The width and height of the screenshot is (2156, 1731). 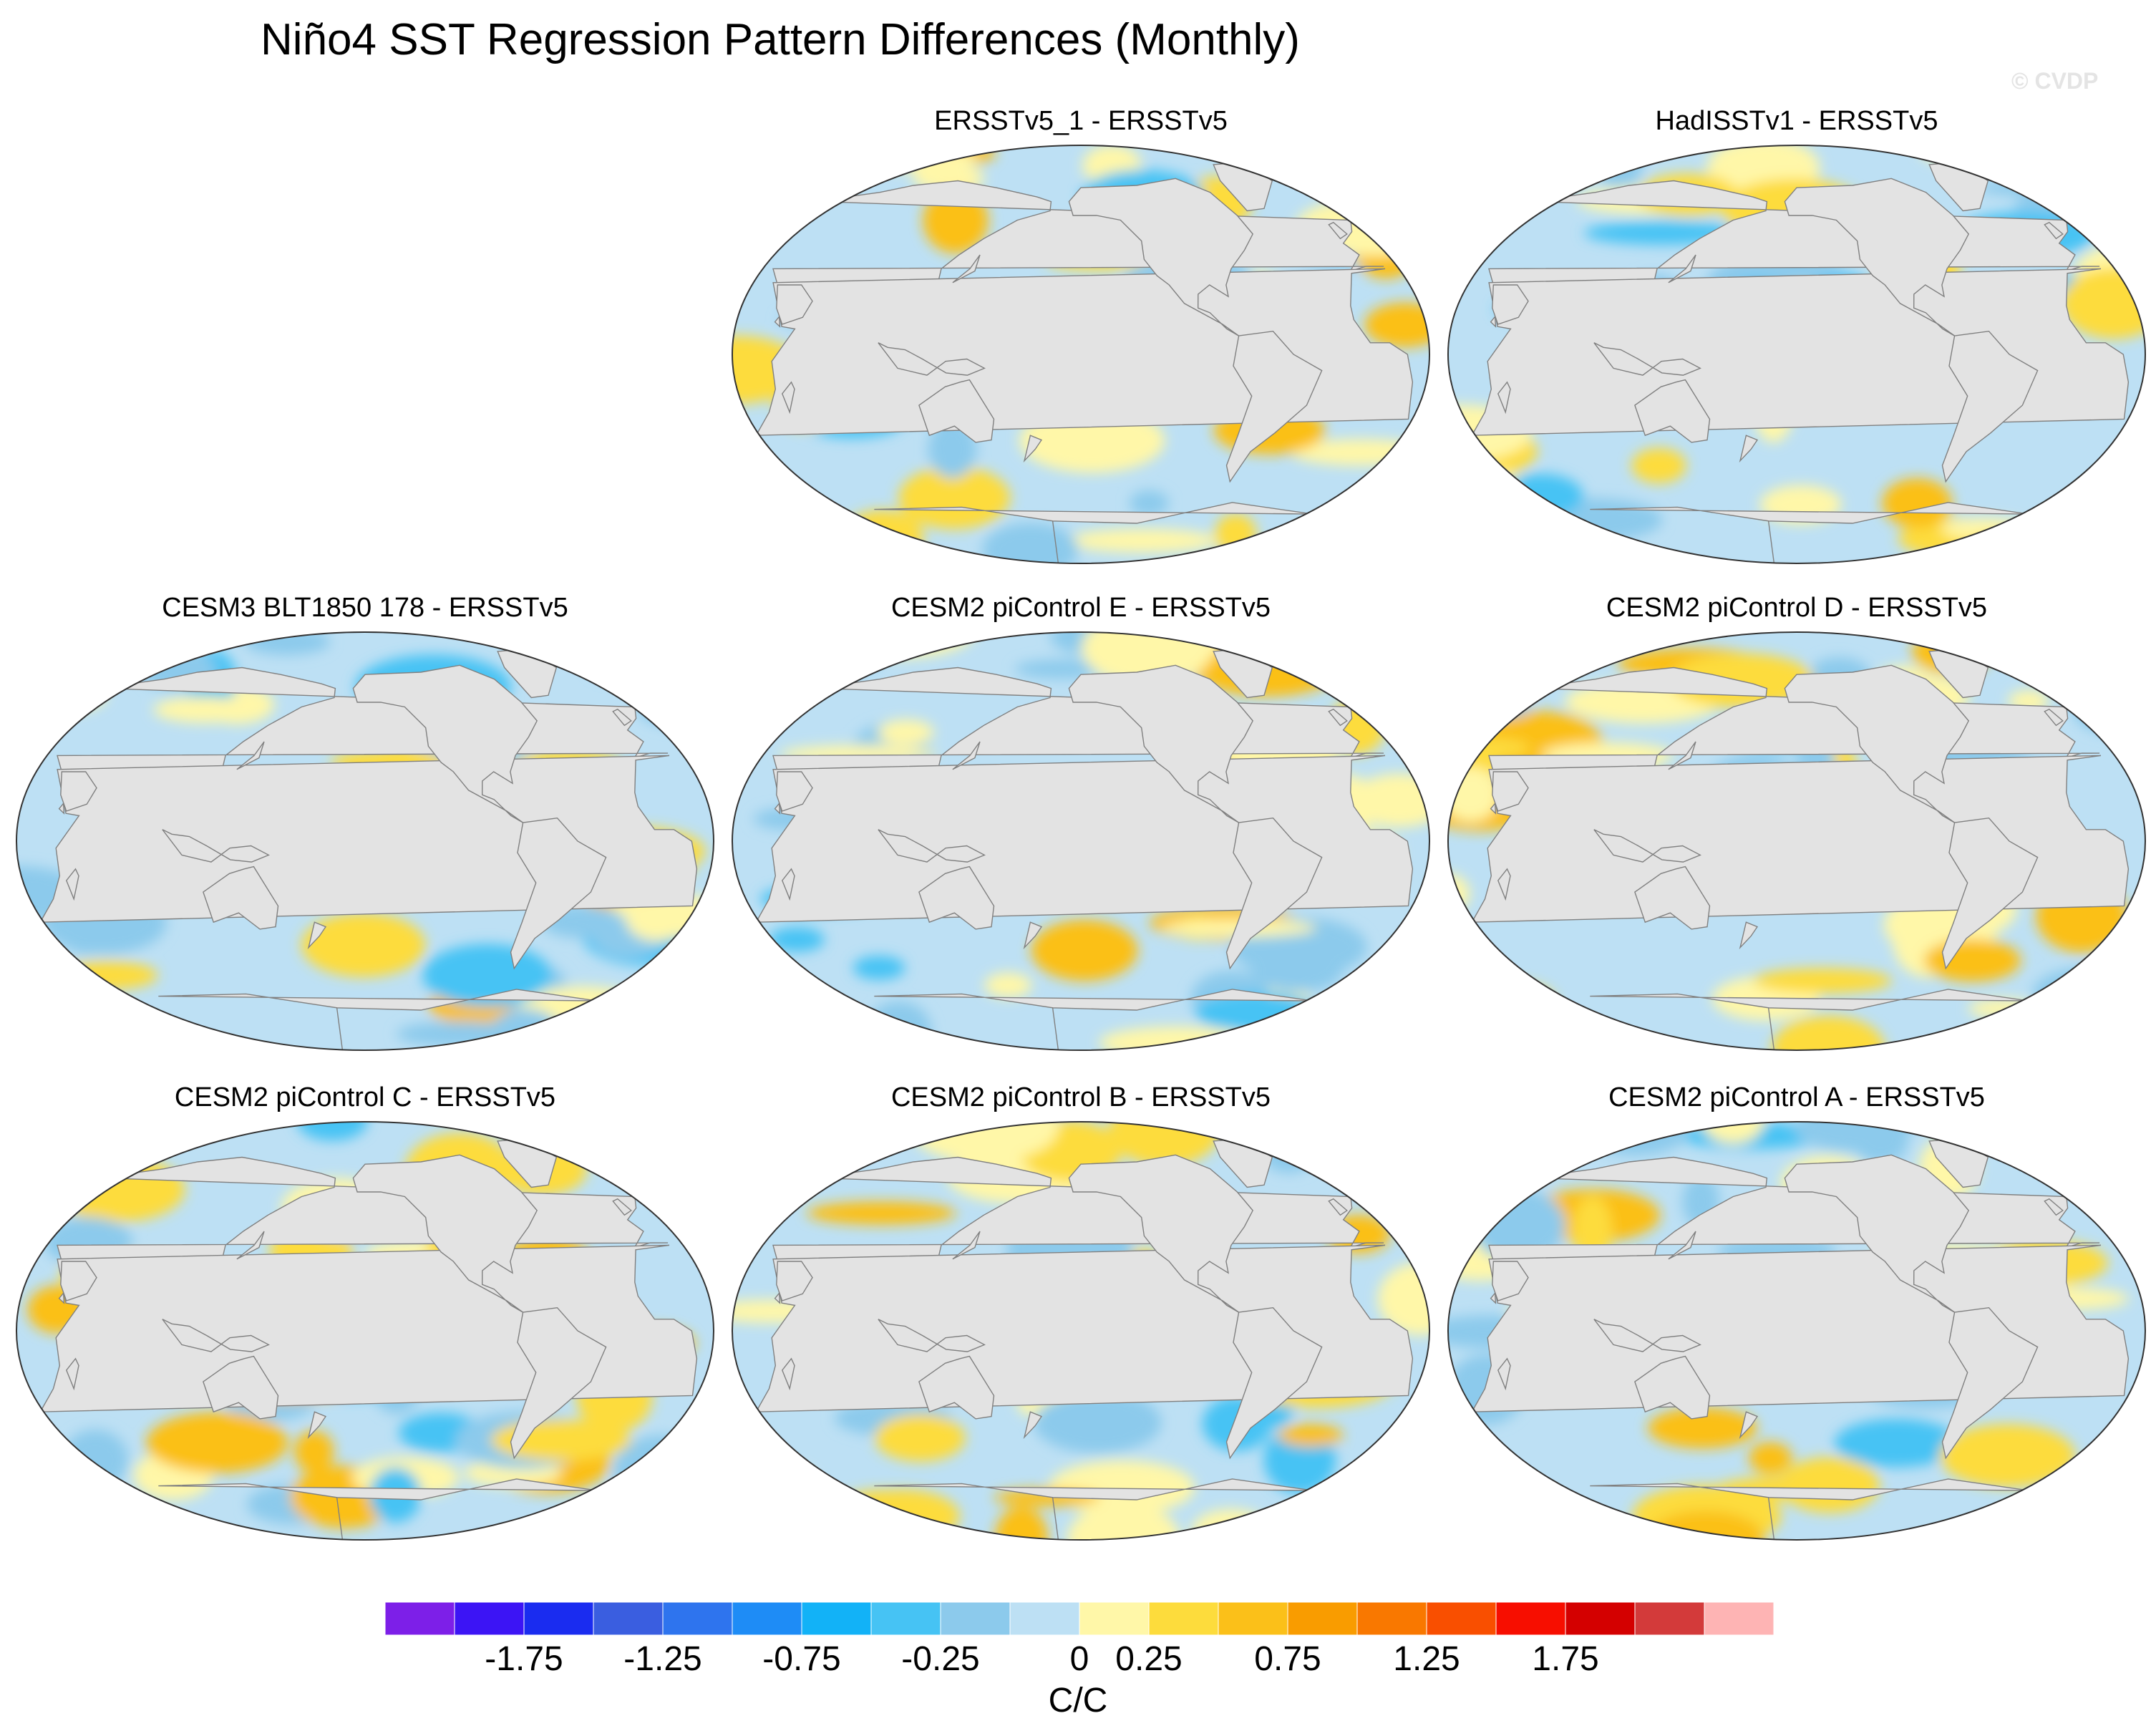 What do you see at coordinates (1565, 1659) in the screenshot?
I see `colorbar-tick-label: 1.75` at bounding box center [1565, 1659].